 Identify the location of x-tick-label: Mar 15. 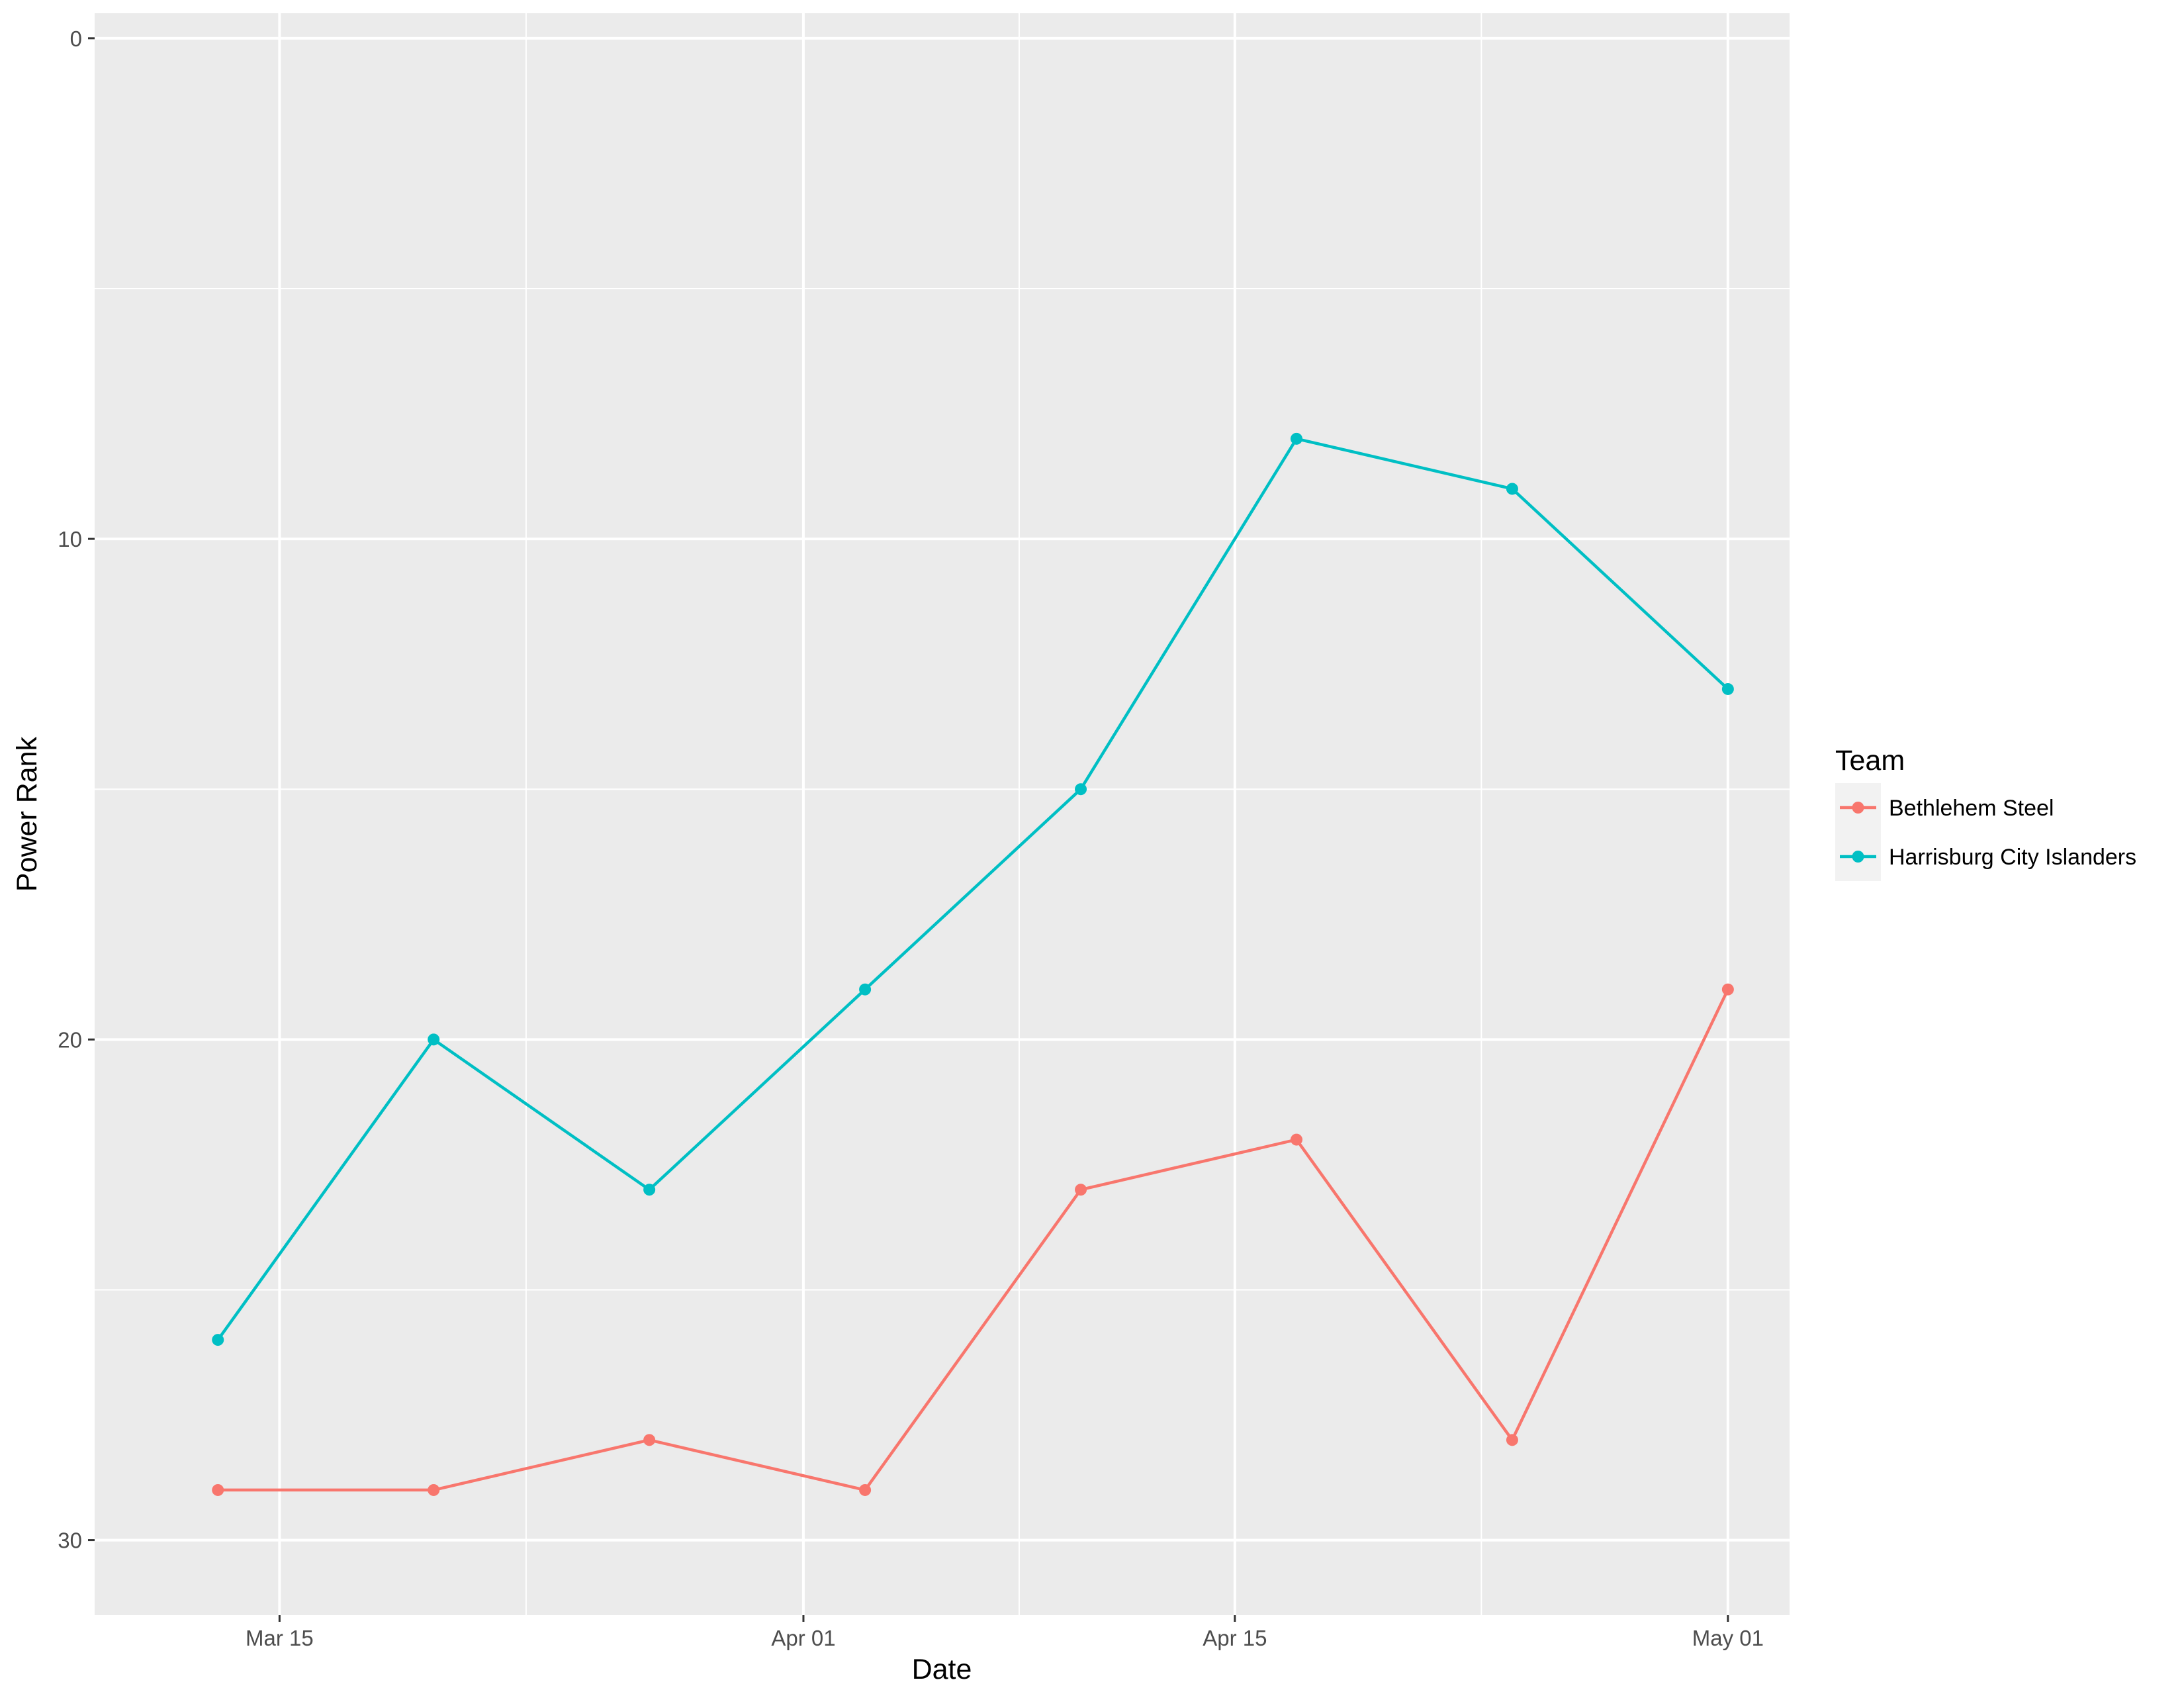
(280, 1638).